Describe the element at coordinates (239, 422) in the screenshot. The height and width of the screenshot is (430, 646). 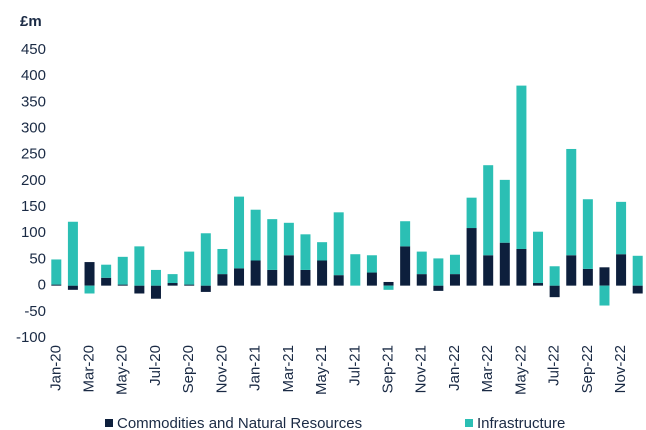
I see `legend-label: Commodities and Natural Resources` at that location.